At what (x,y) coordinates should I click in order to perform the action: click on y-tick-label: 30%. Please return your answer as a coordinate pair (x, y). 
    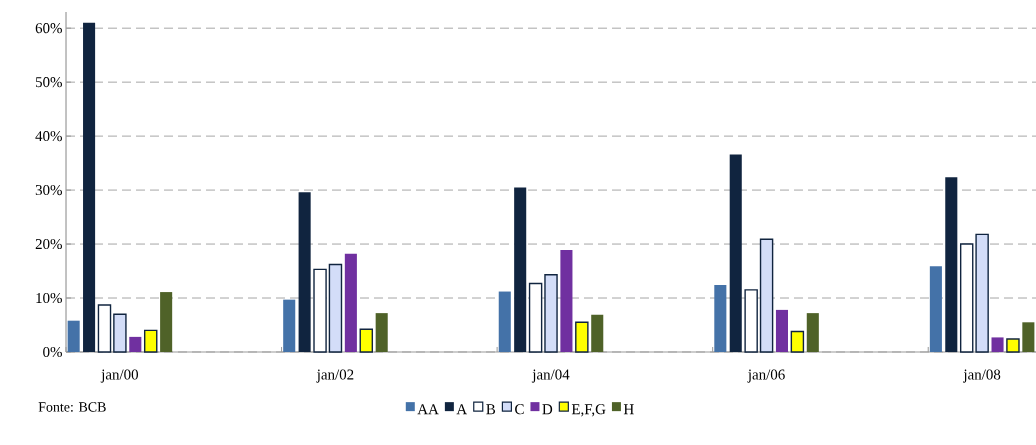
    Looking at the image, I should click on (48, 190).